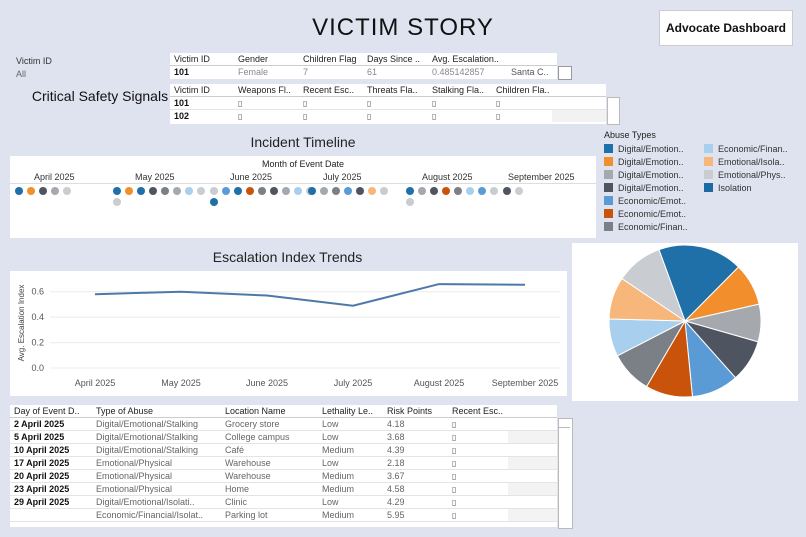 Image resolution: width=806 pixels, height=537 pixels. What do you see at coordinates (269, 424) in the screenshot?
I see `cell-location: Grocery store` at bounding box center [269, 424].